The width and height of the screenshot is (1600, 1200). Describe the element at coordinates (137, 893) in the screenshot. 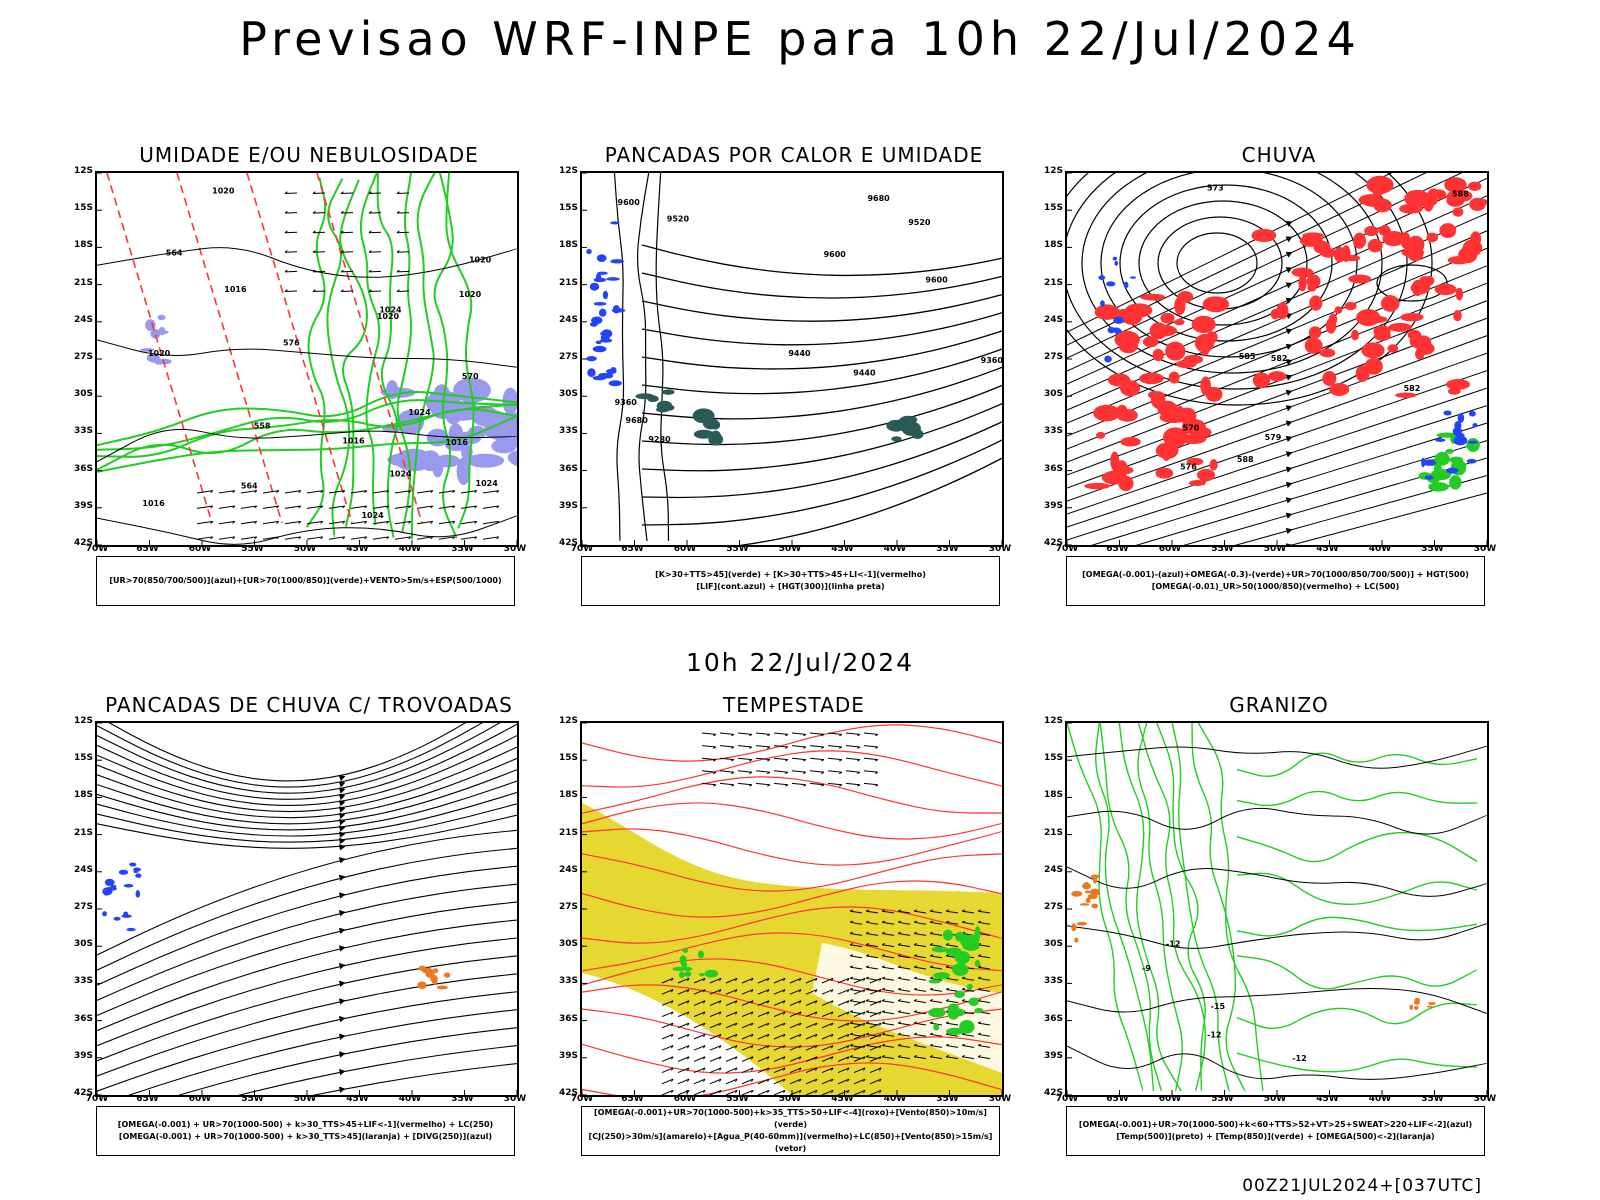

I see `divergence-area` at that location.